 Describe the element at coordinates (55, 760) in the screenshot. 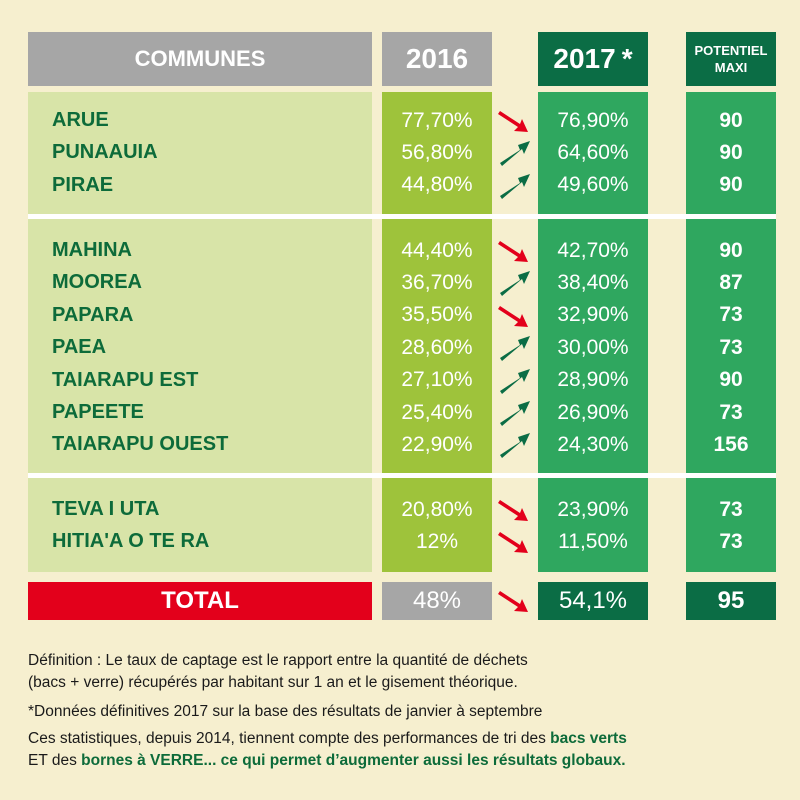

I see `stats-text-2: ET des` at that location.